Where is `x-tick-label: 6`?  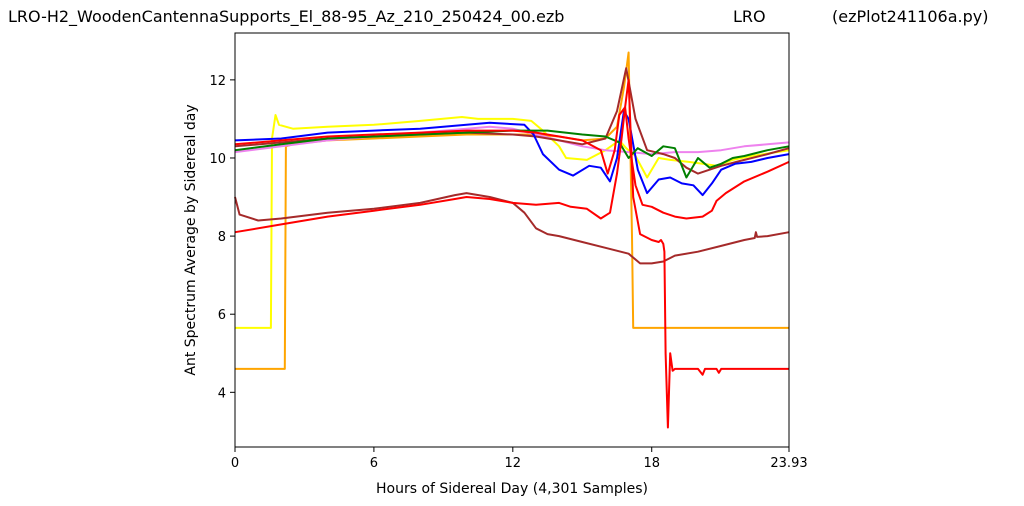
x-tick-label: 6 is located at coordinates (374, 463).